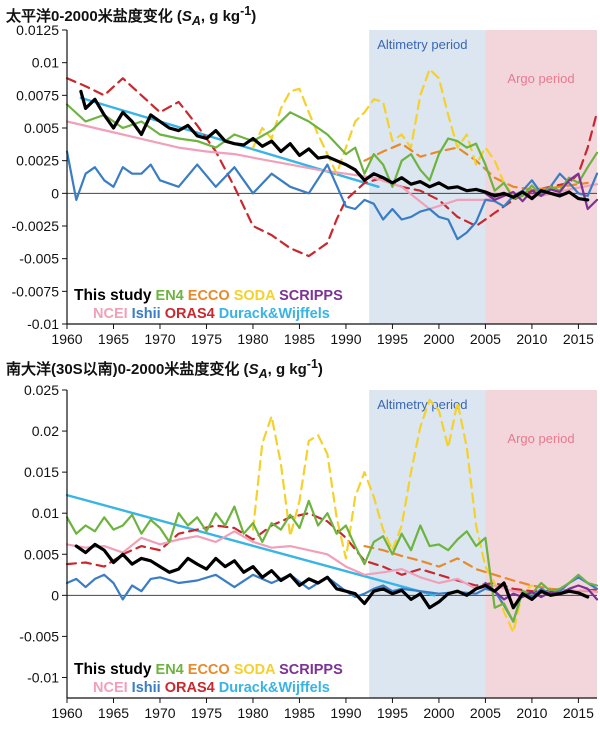 The width and height of the screenshot is (600, 730). Describe the element at coordinates (41, 390) in the screenshot. I see `y-tick-label: 0.025` at that location.